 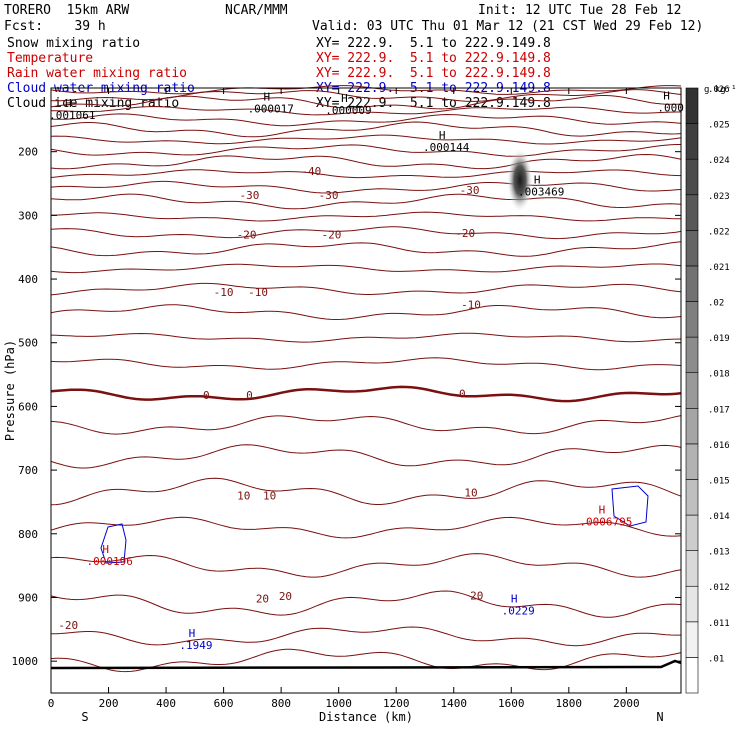 I want to click on y-tick-label: 400, so click(x=28, y=279).